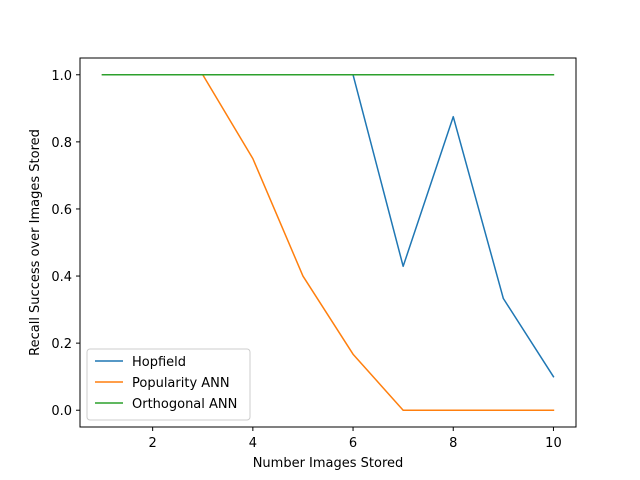  Describe the element at coordinates (159, 362) in the screenshot. I see `legend-label-hopfield: Hopfield` at that location.